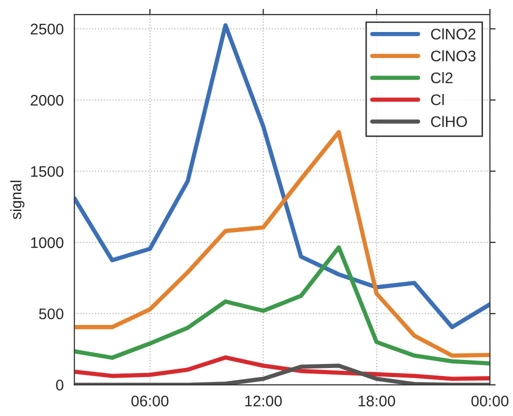  What do you see at coordinates (149, 401) in the screenshot?
I see `x-tick-label: 06:00` at bounding box center [149, 401].